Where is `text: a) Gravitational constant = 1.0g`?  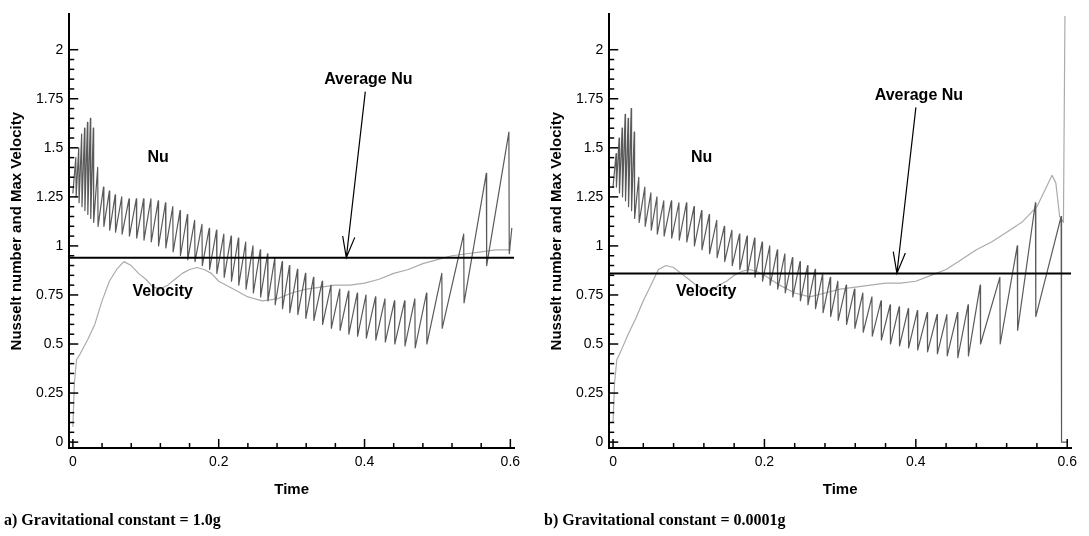 text: a) Gravitational constant = 1.0g is located at coordinates (112, 519).